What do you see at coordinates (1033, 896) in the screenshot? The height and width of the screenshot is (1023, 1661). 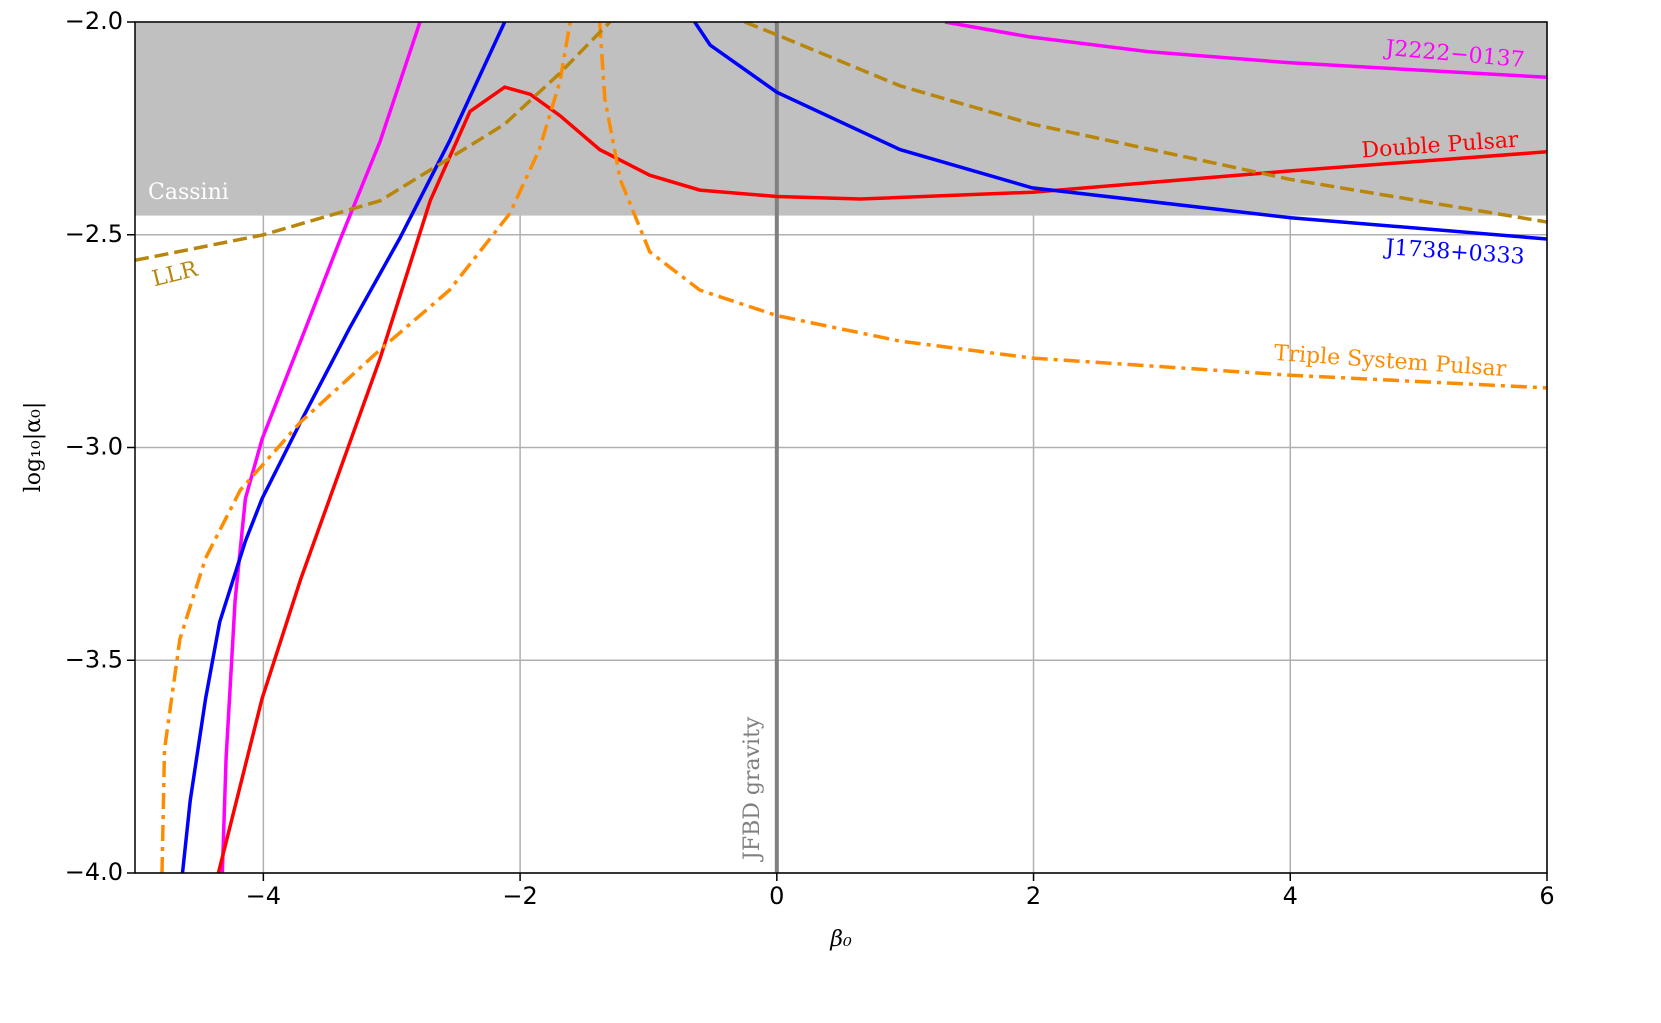 I see `x-tick-label: 2` at bounding box center [1033, 896].